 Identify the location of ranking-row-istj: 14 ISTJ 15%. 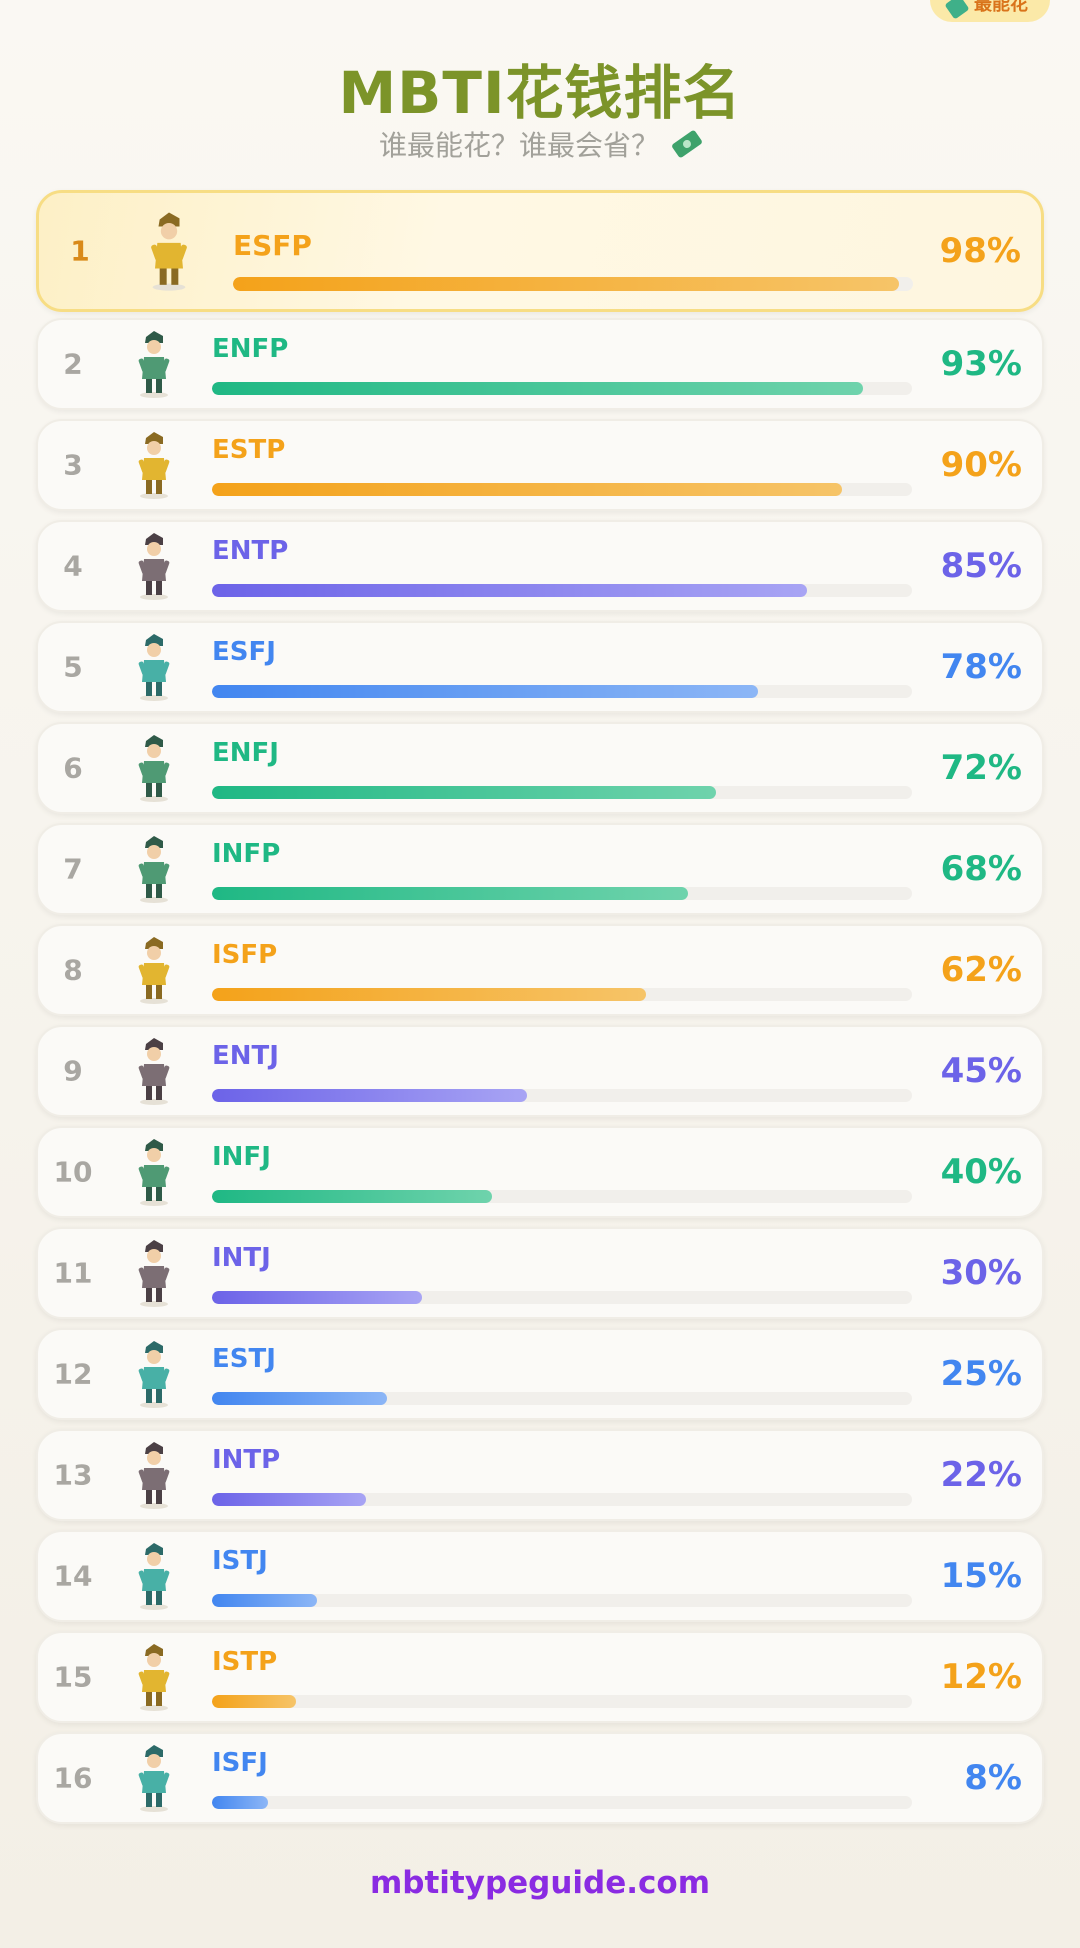
(540, 1576).